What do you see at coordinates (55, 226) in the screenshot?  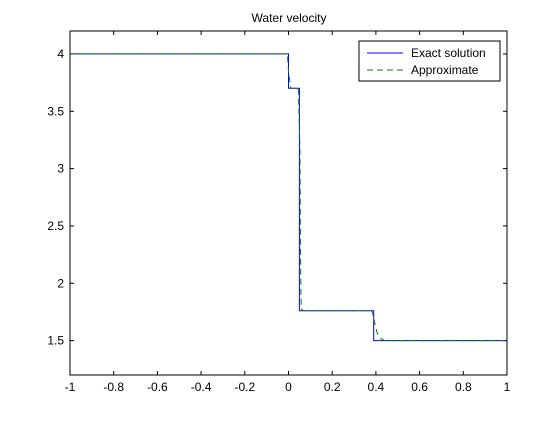 I see `y-tick-label: 2.5` at bounding box center [55, 226].